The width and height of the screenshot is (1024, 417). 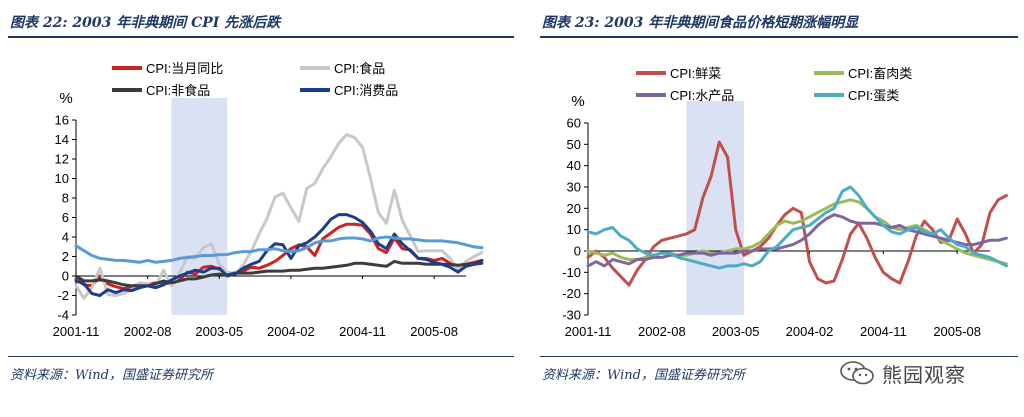 What do you see at coordinates (62, 159) in the screenshot?
I see `y-tick-label: 12` at bounding box center [62, 159].